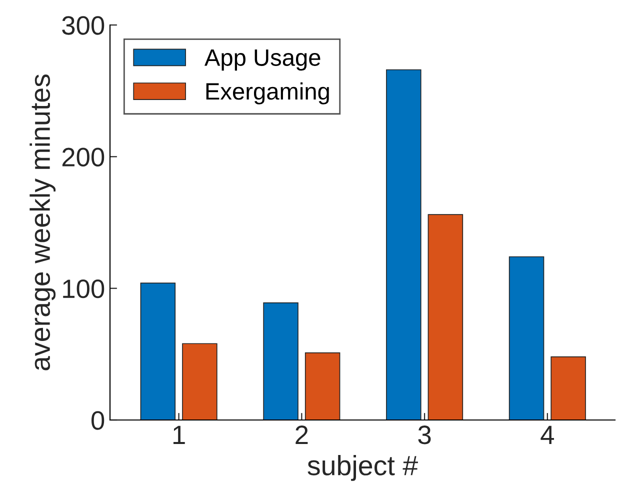 This screenshot has height=504, width=624. What do you see at coordinates (424, 435) in the screenshot?
I see `x-tick-label: 3` at bounding box center [424, 435].